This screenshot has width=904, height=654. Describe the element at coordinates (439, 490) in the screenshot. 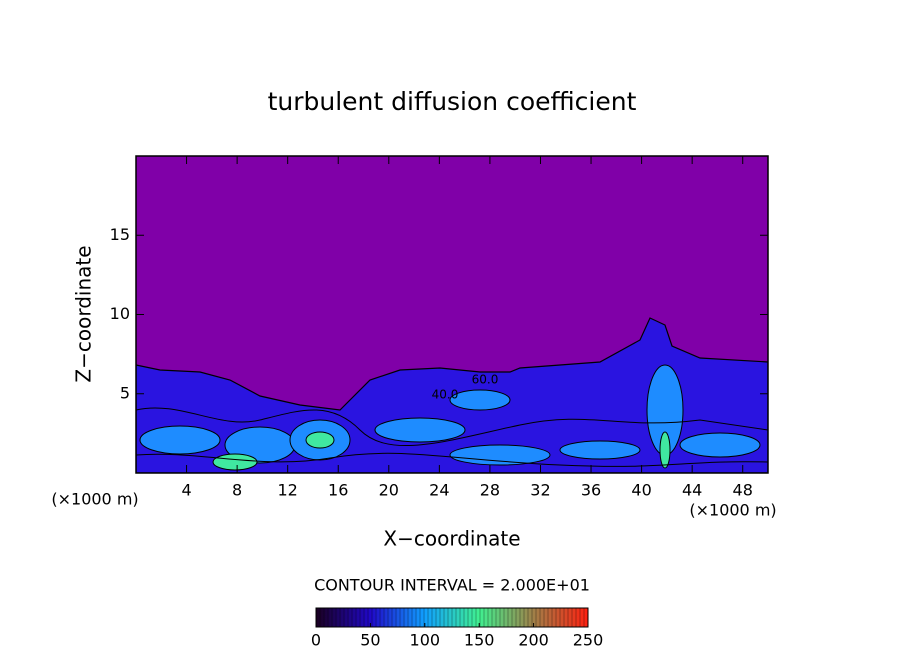

I see `x-tick-label: 24` at that location.